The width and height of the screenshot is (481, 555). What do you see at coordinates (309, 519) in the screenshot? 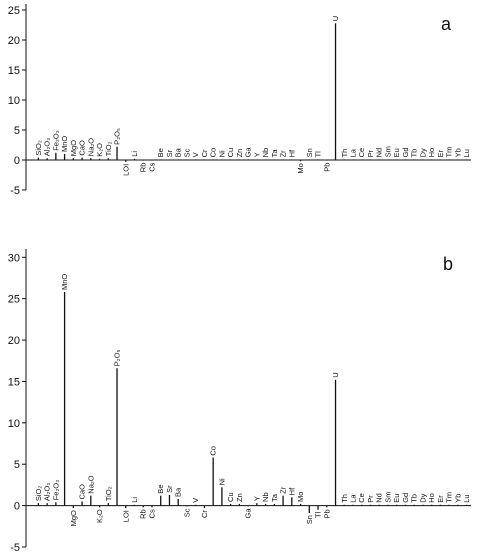
I see `element-label-b: Sn` at bounding box center [309, 519].